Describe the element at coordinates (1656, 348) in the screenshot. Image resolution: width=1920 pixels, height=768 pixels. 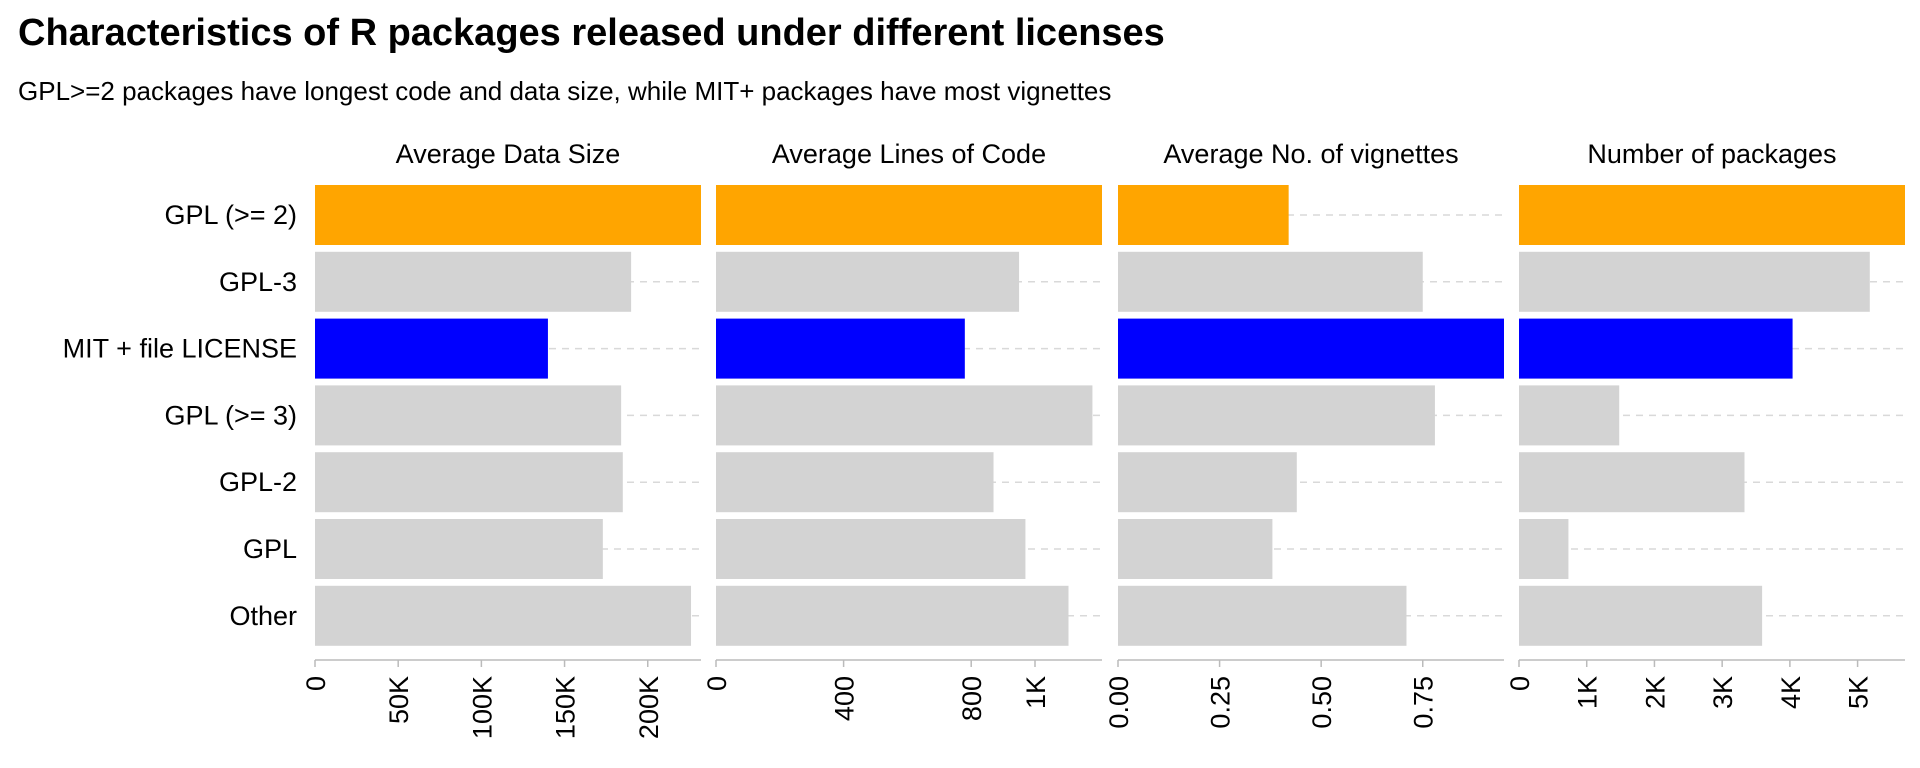
I see `bar-number-of-packages-mit-file-license` at that location.